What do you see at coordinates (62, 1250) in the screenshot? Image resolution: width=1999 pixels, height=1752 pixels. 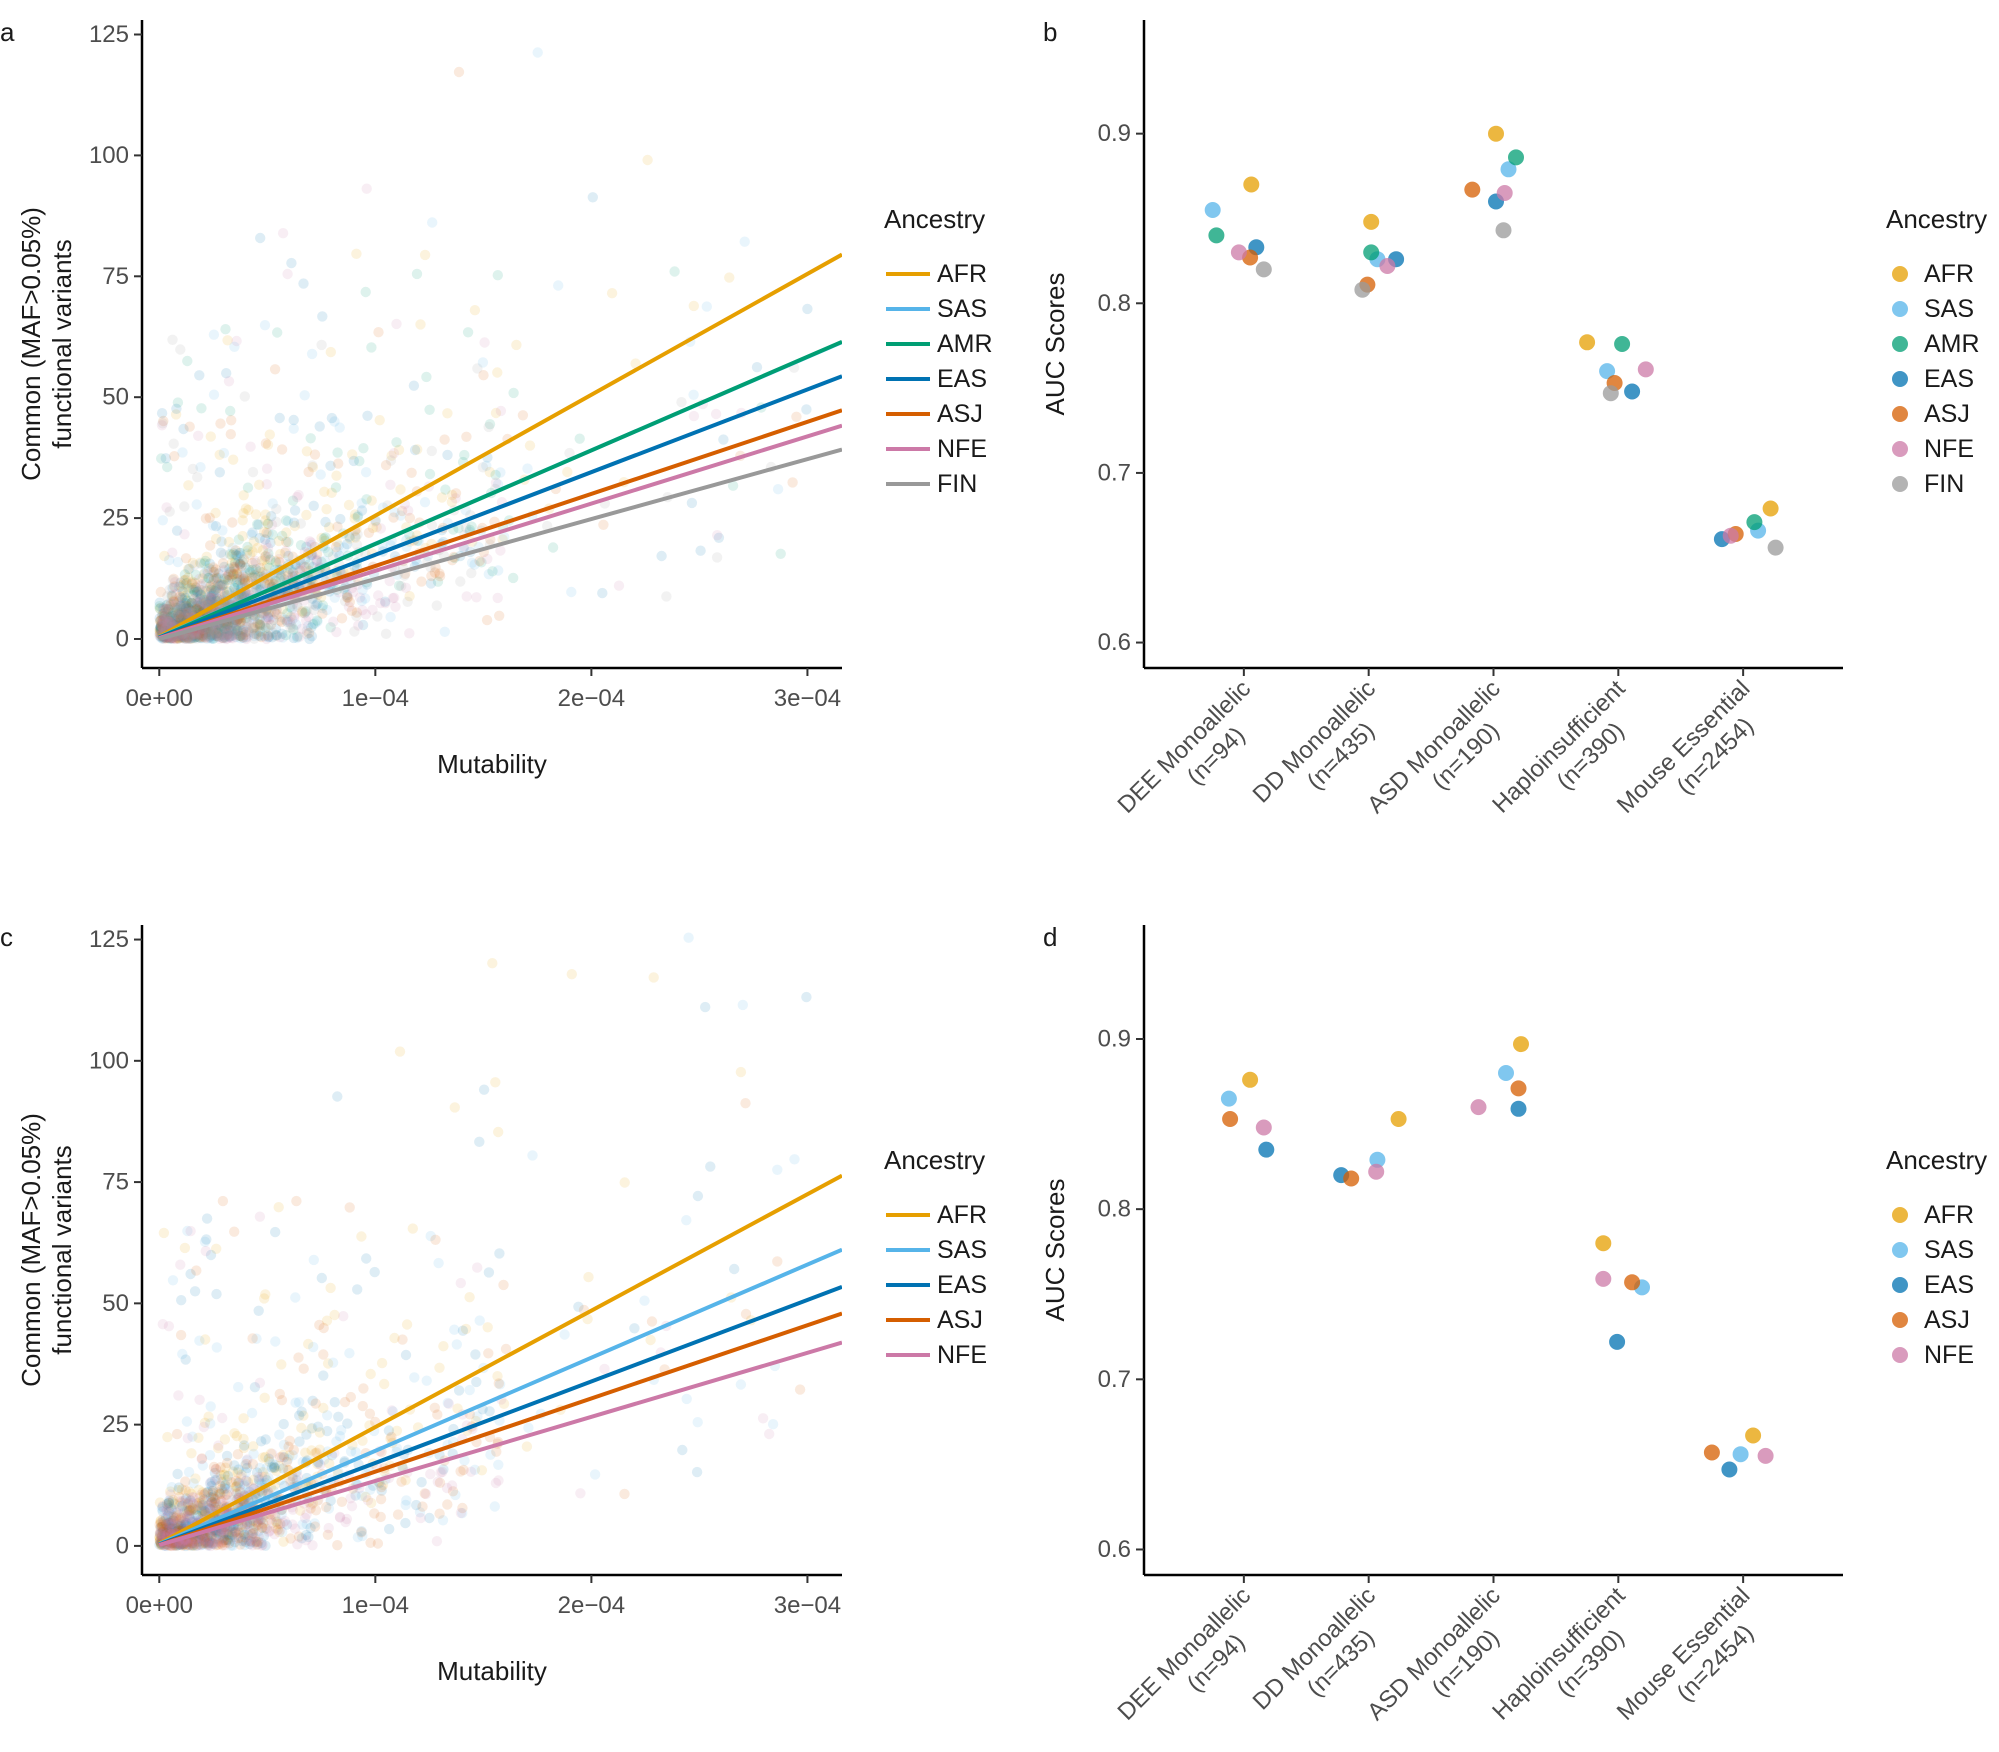 I see `y-axis-title-line: functional variants` at bounding box center [62, 1250].